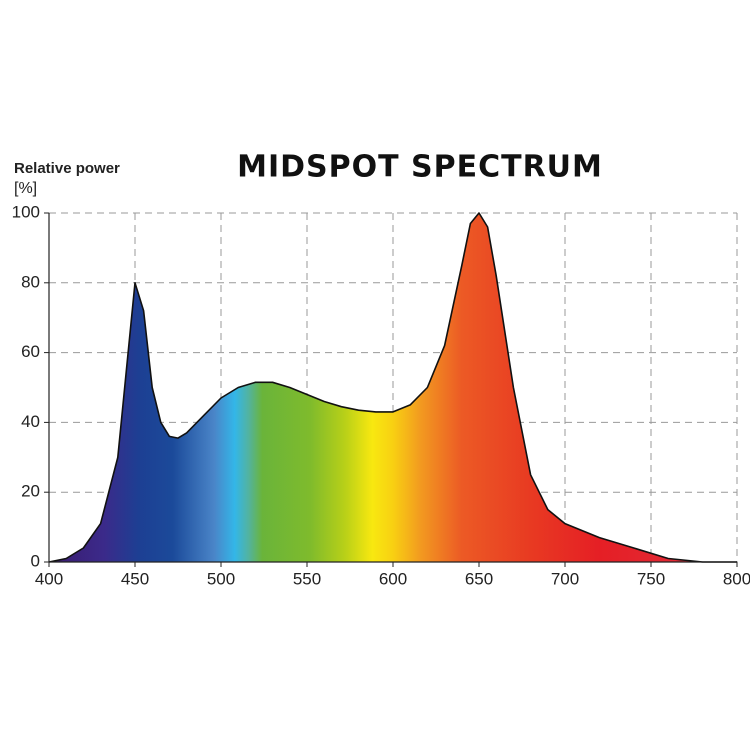 This screenshot has width=750, height=750. What do you see at coordinates (30, 351) in the screenshot?
I see `y-tick-label: 60` at bounding box center [30, 351].